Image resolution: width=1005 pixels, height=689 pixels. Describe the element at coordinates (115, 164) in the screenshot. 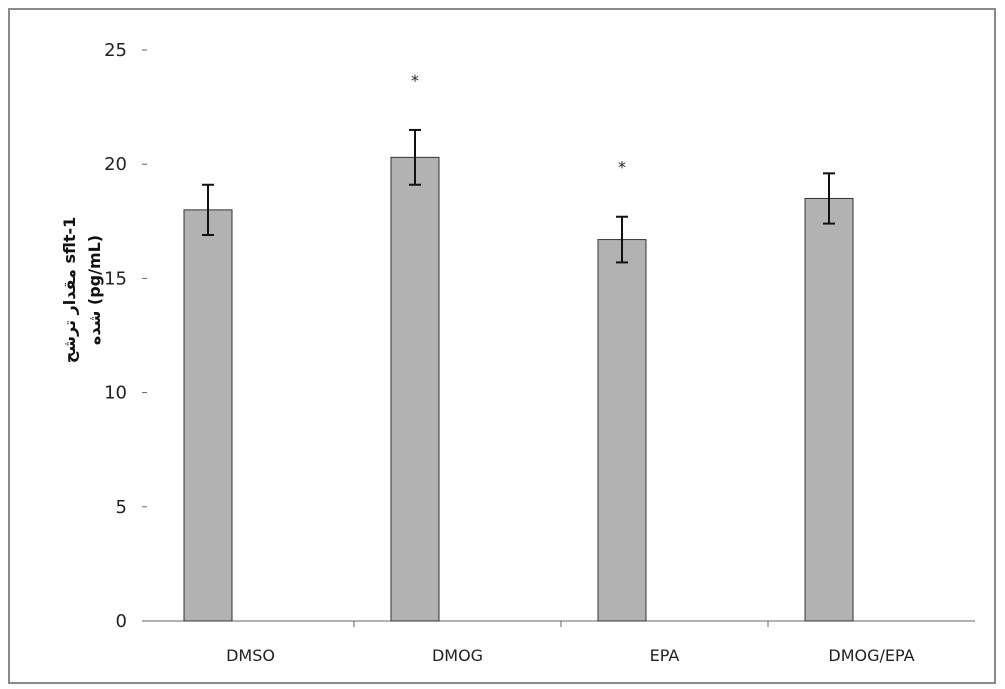

I see `y-tick-label: 20` at that location.